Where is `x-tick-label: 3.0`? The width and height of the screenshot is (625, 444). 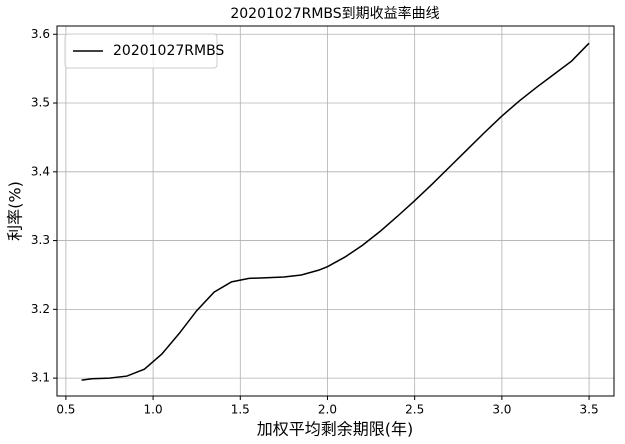
x-tick-label: 3.0 is located at coordinates (501, 410).